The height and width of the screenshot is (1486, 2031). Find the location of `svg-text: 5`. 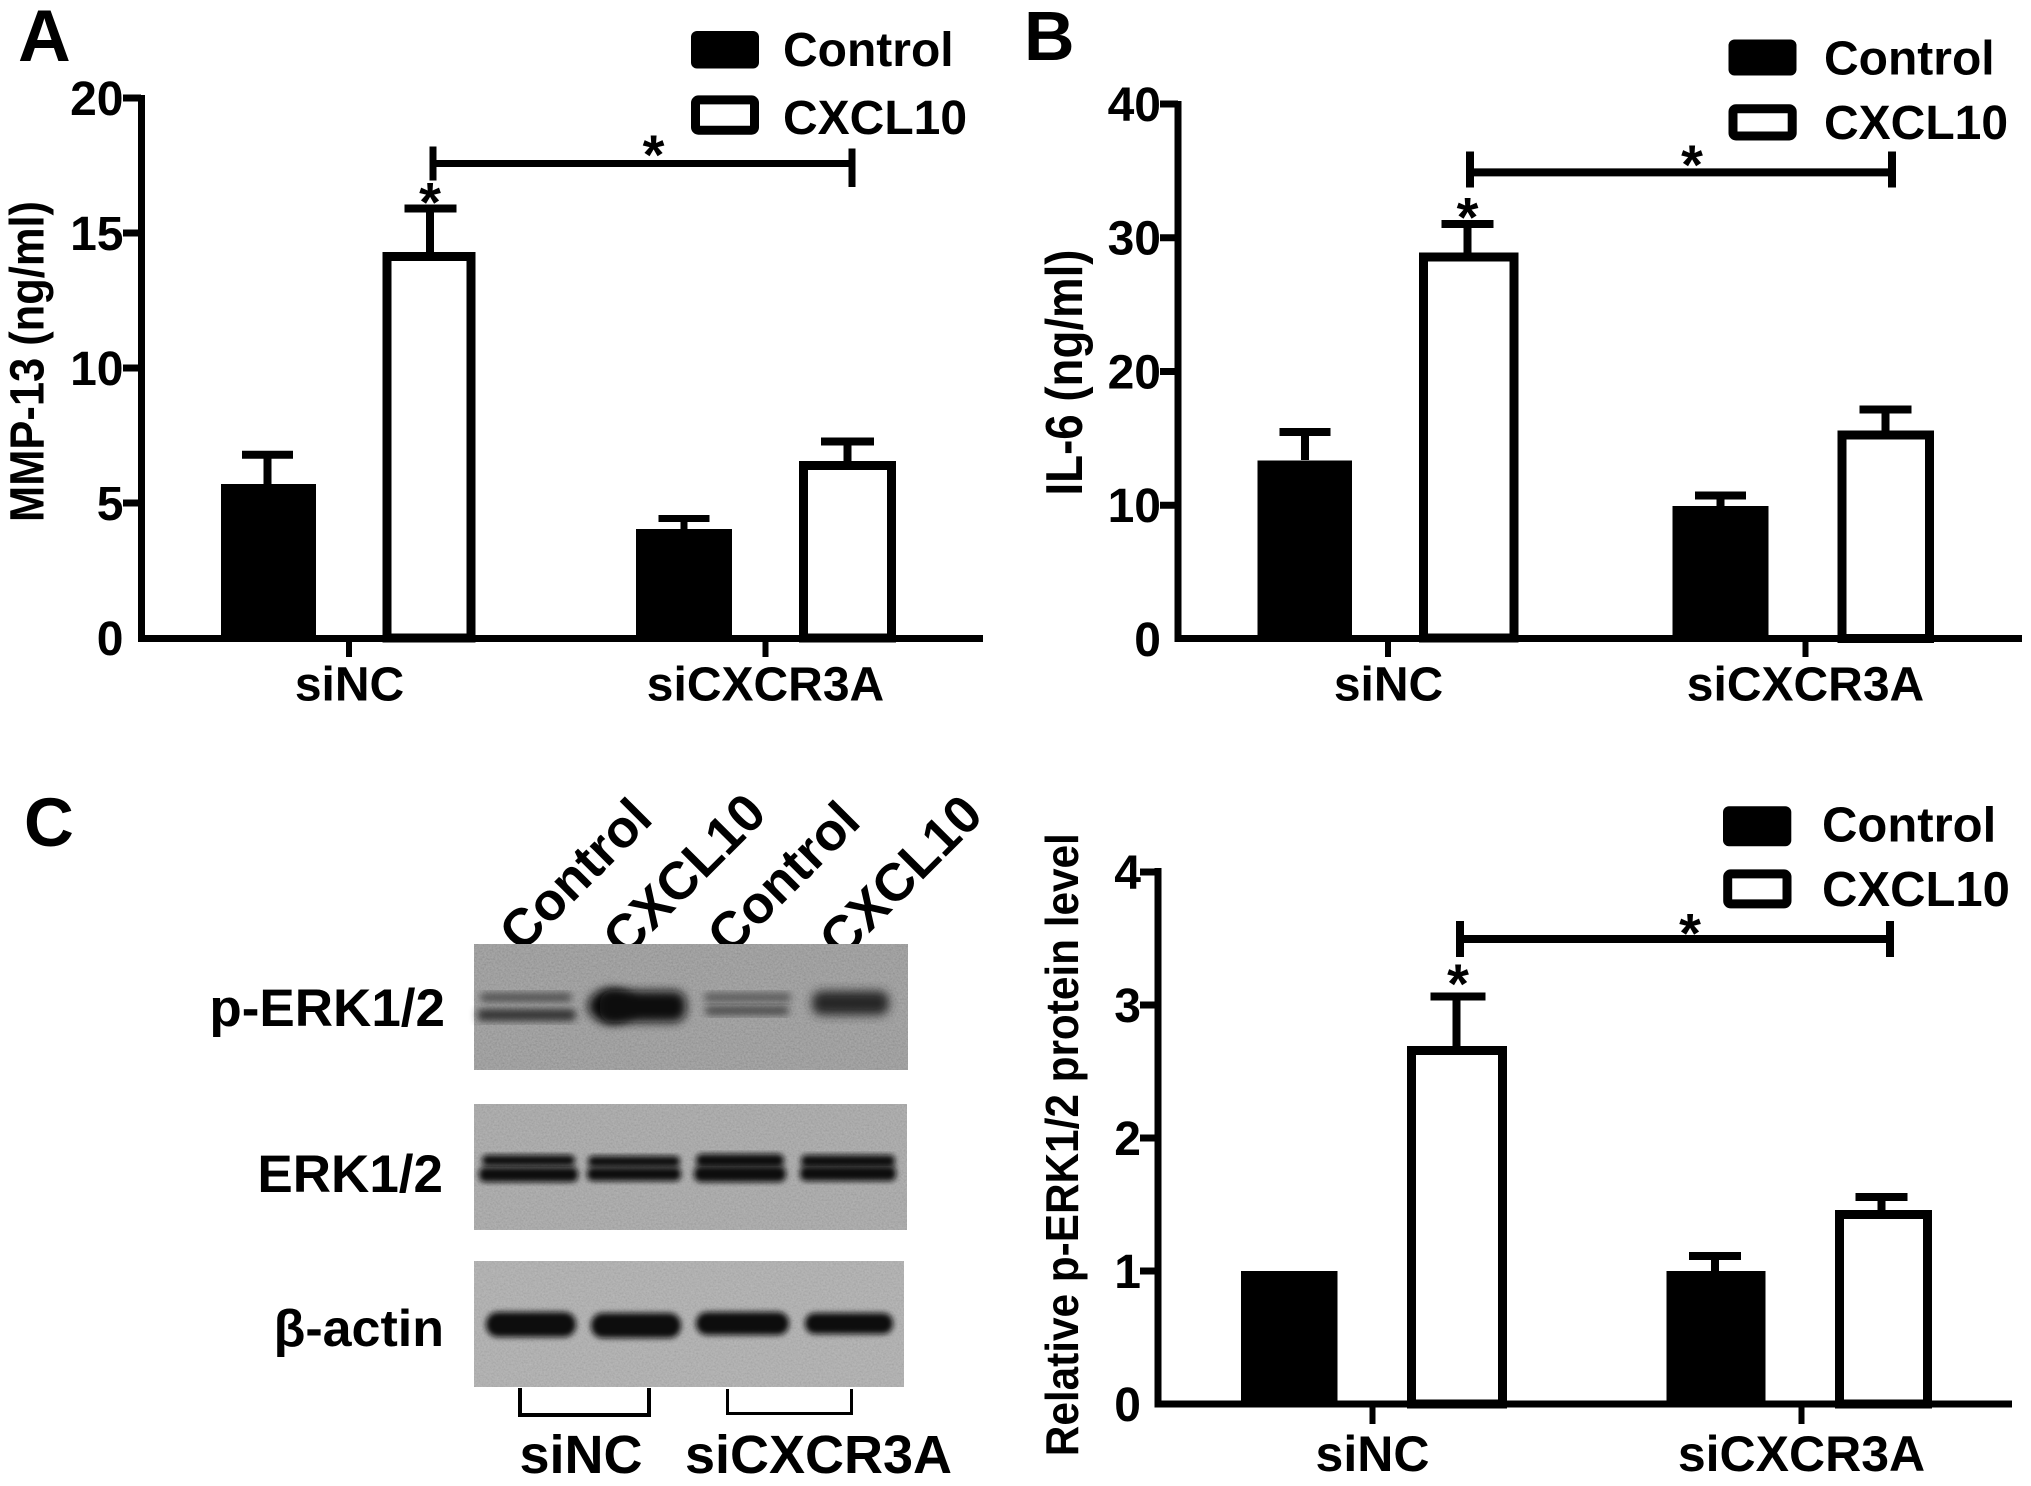

svg-text: 5 is located at coordinates (110, 504).